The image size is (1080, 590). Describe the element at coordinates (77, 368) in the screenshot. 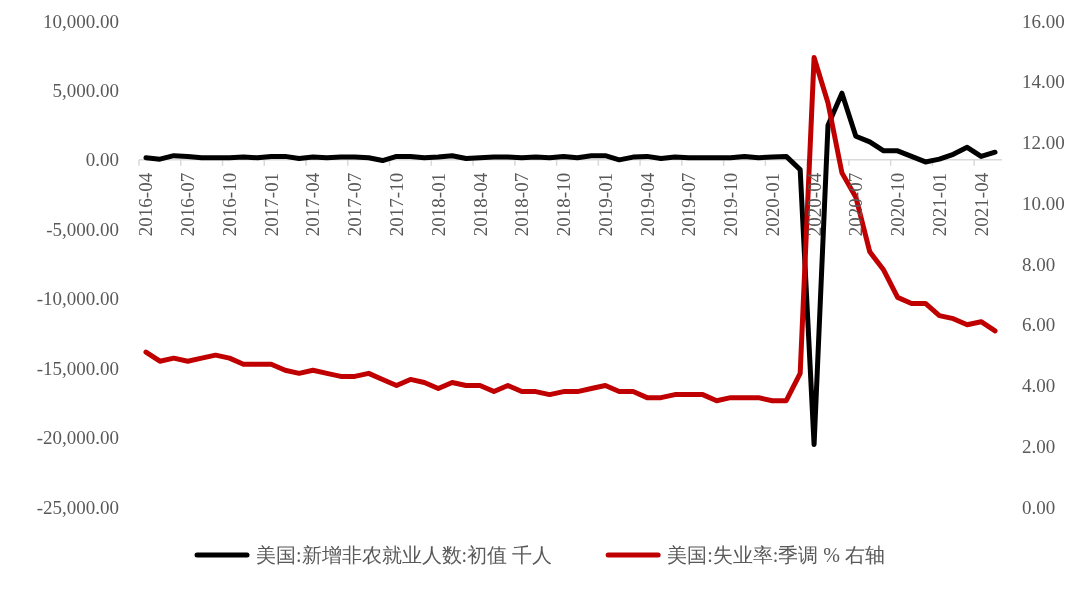

I see `y-tick-label: -15,000.00` at that location.